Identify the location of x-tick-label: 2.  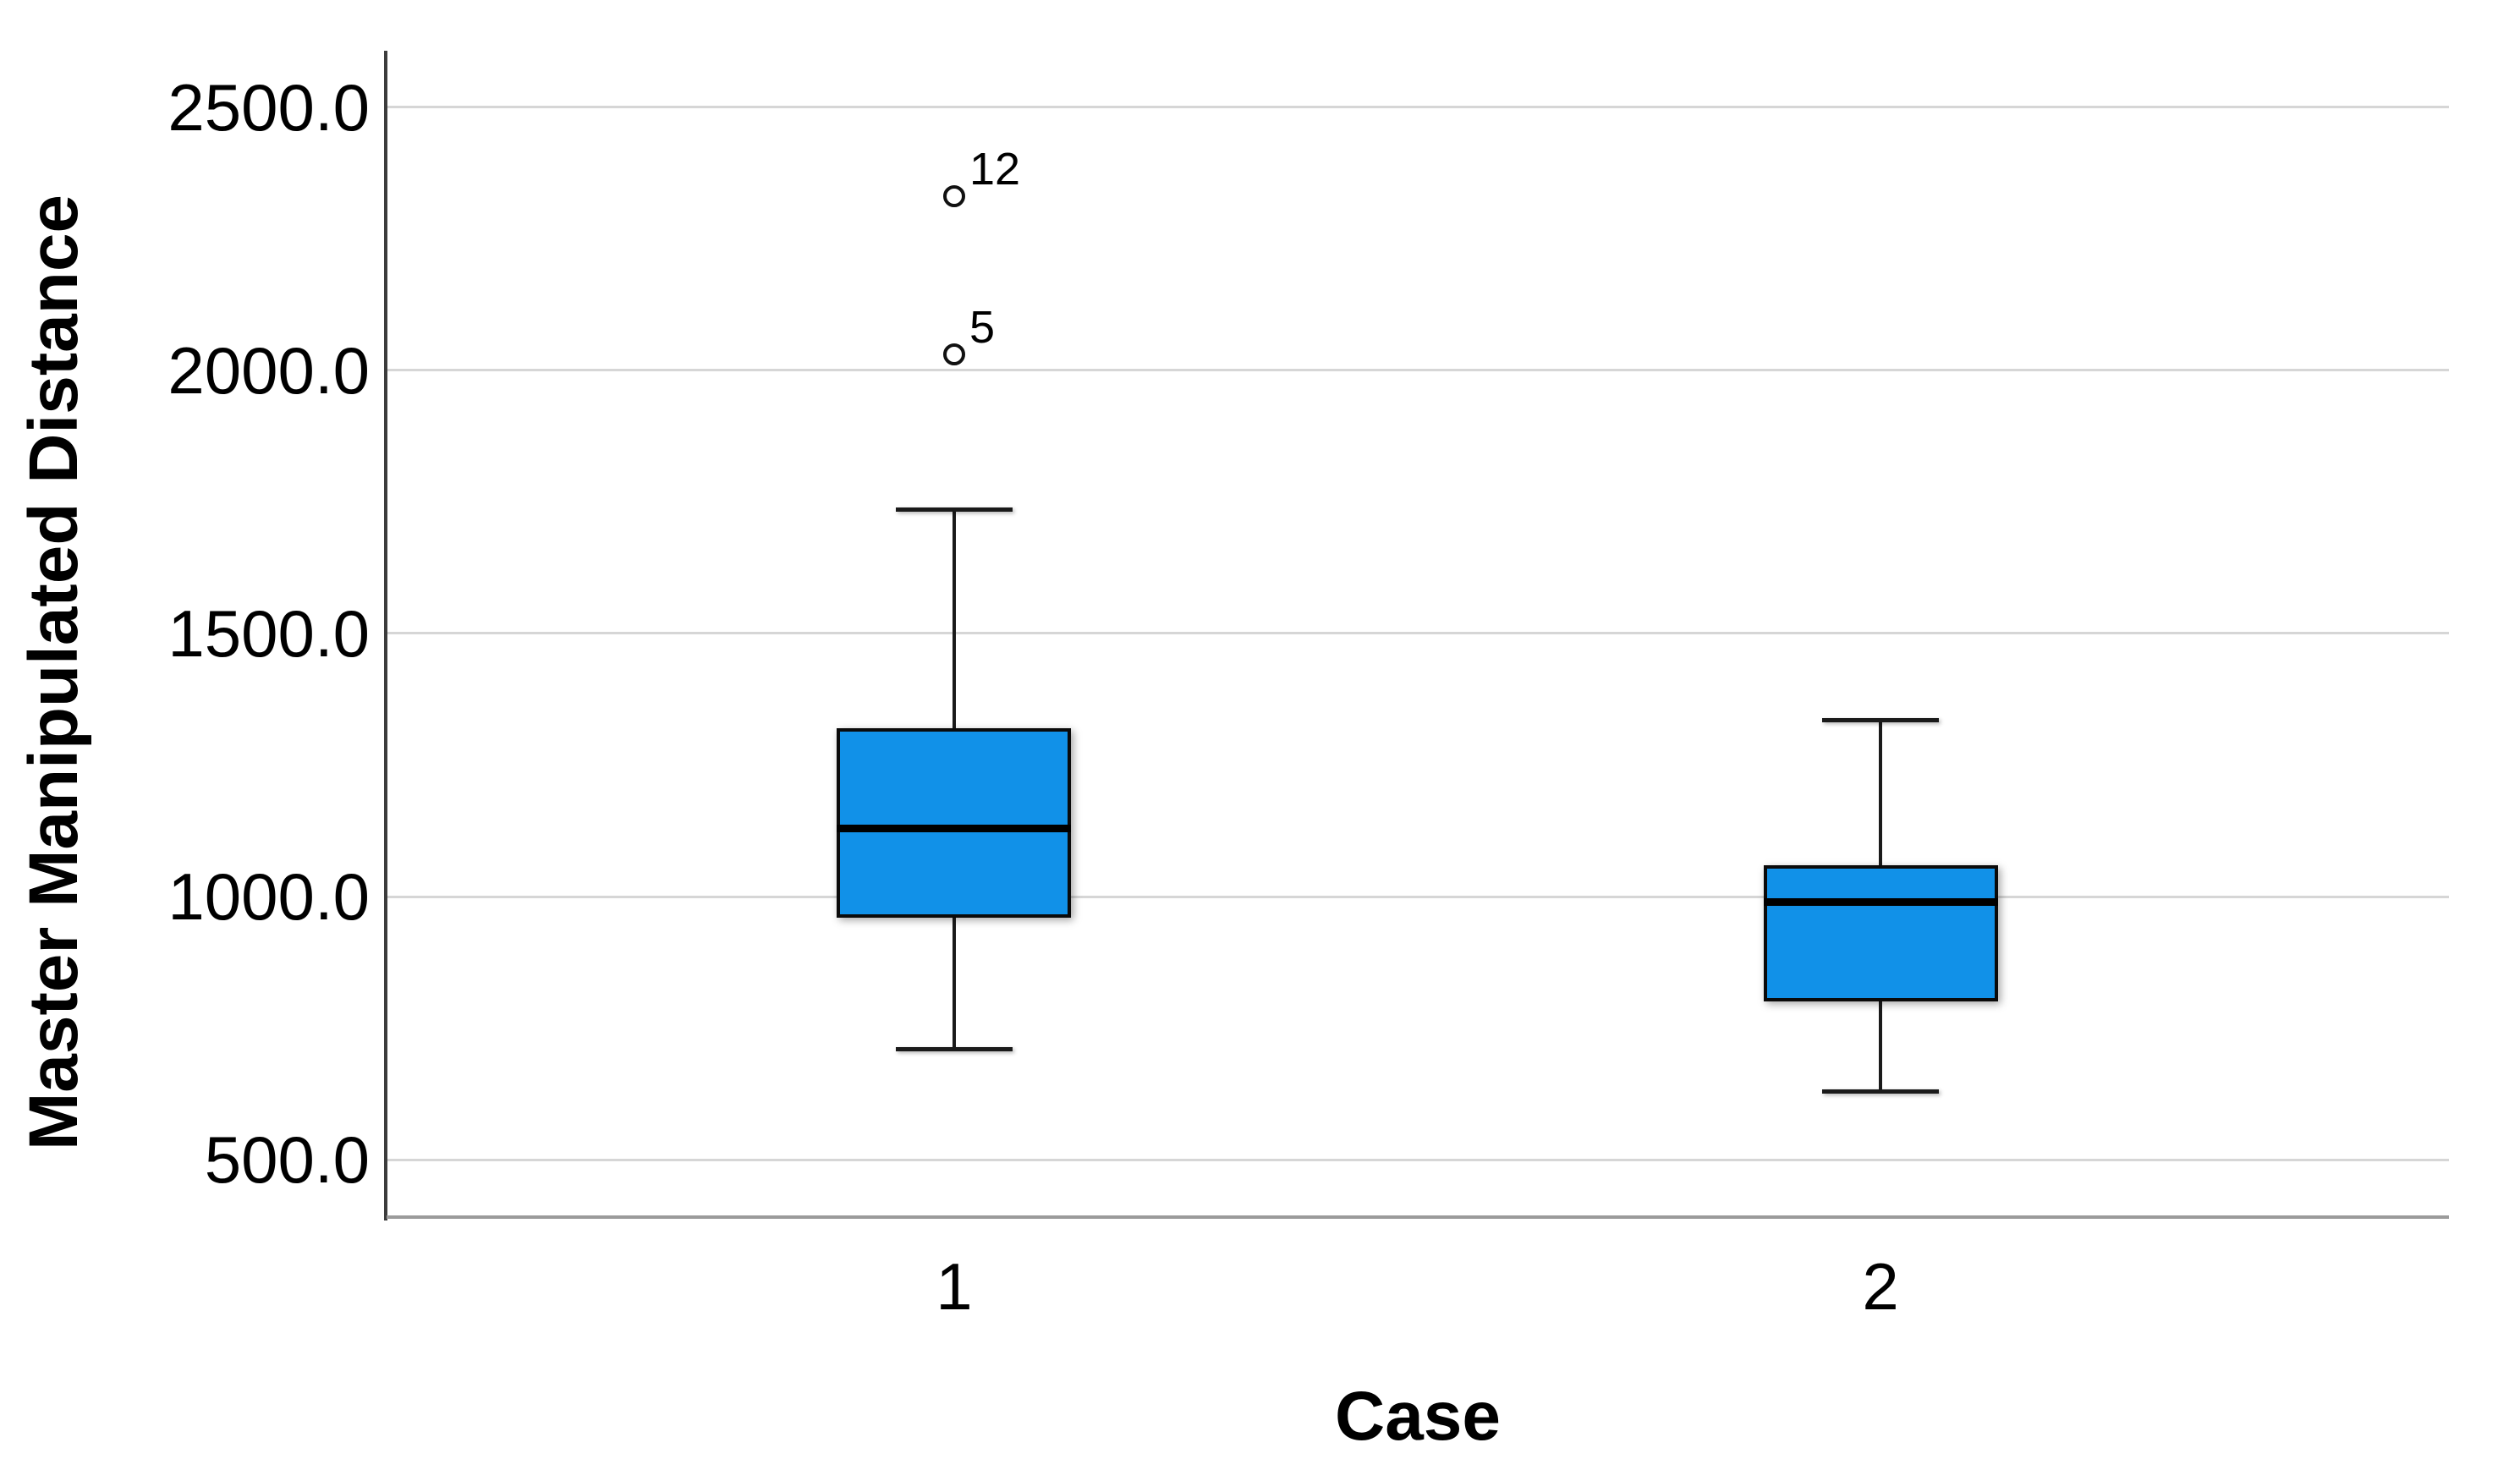
(1880, 1286).